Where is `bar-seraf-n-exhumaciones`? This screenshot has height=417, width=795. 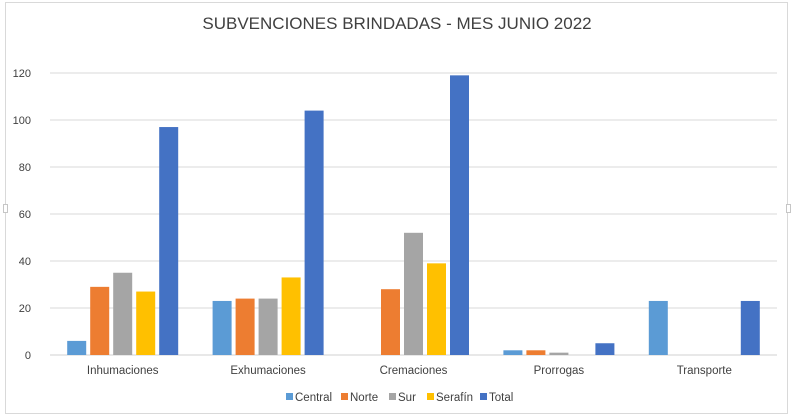
bar-seraf-n-exhumaciones is located at coordinates (291, 316).